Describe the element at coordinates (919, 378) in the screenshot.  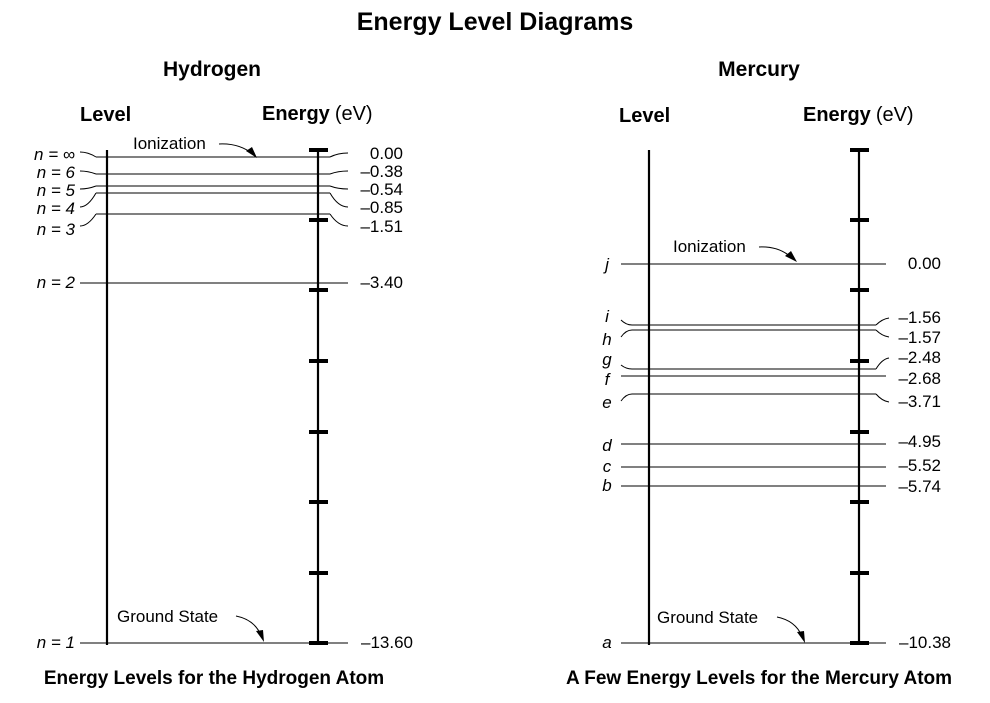
I see `level-energy: –2.68` at that location.